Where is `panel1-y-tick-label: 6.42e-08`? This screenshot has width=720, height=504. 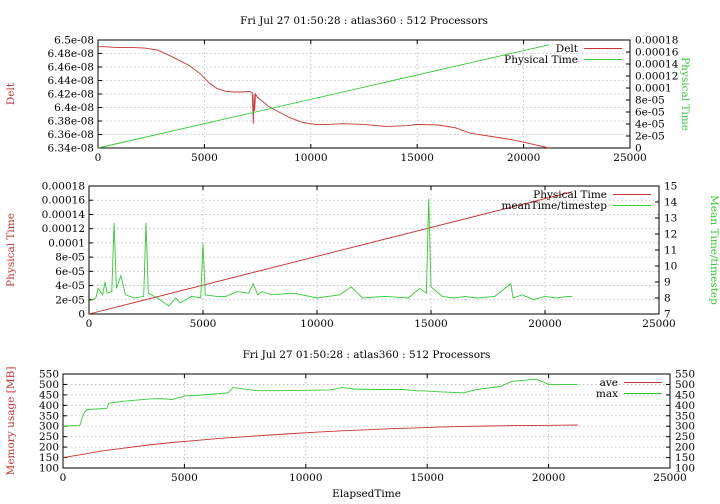
panel1-y-tick-label: 6.42e-08 is located at coordinates (70, 95).